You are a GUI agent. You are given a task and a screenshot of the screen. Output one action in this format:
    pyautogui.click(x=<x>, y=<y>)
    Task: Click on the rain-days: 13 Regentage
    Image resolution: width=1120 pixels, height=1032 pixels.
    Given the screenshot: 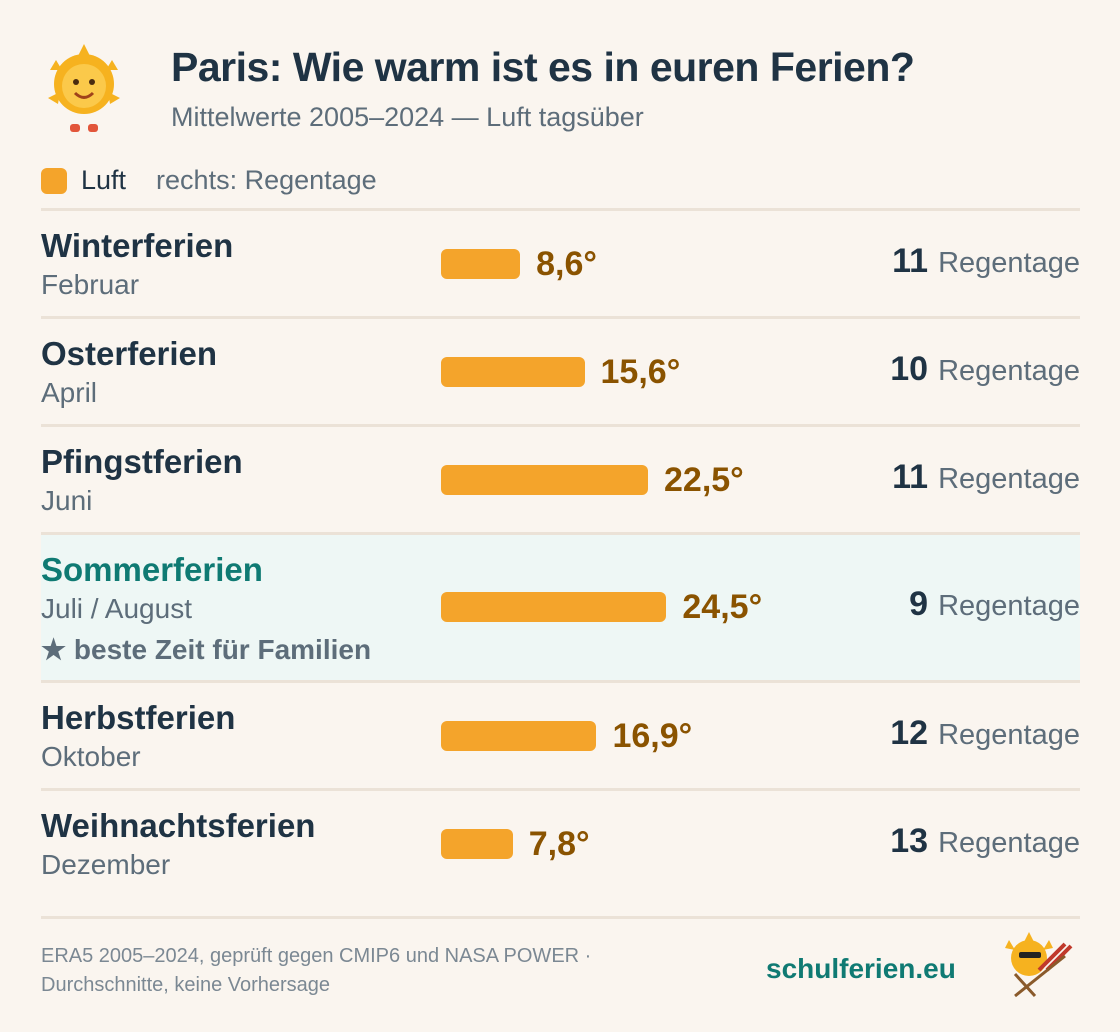 What is the action you would take?
    pyautogui.click(x=985, y=841)
    